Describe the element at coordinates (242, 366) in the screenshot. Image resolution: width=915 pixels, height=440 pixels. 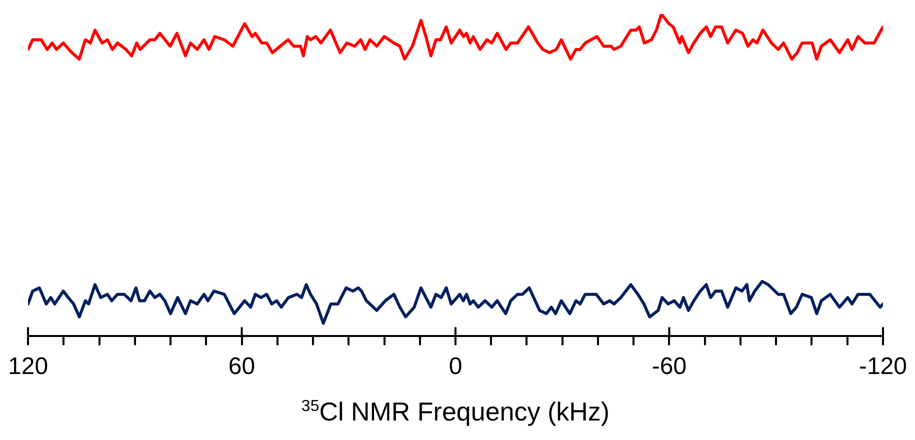
I see `x-tick-label: 60` at that location.